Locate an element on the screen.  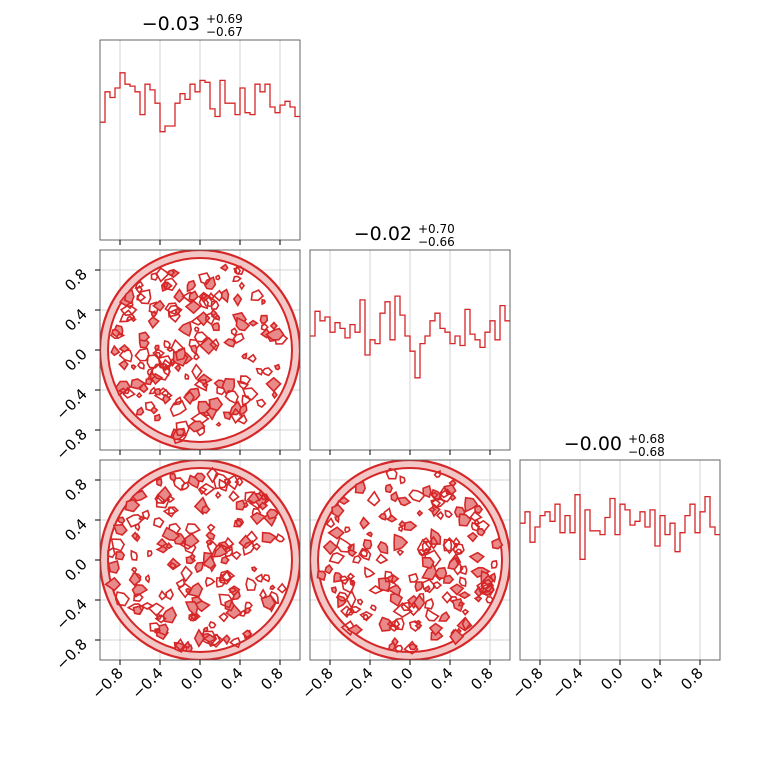
x-tick-label: 0.8 is located at coordinates (272, 679).